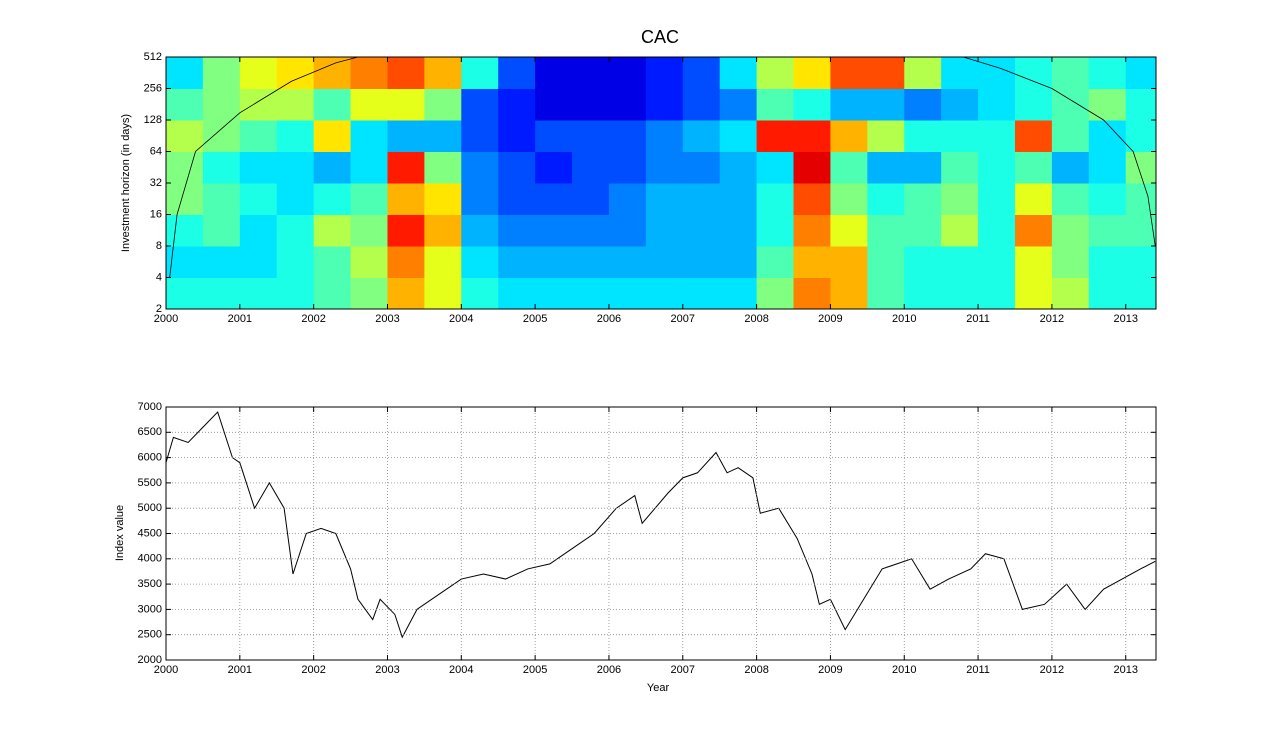 Image resolution: width=1277 pixels, height=740 pixels. I want to click on x-tick-label: 2013, so click(1125, 670).